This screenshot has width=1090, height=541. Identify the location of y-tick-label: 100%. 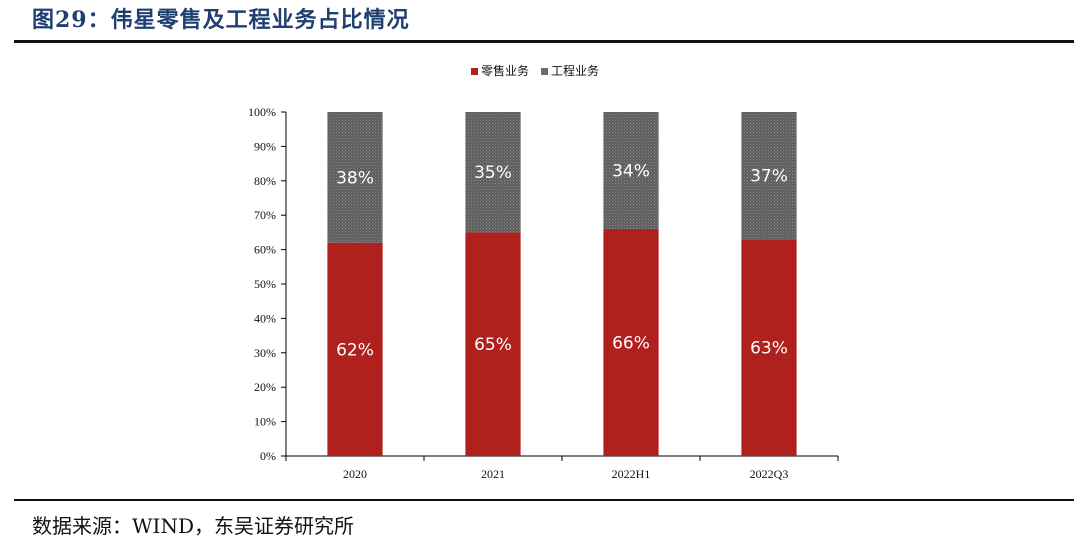
(262, 112).